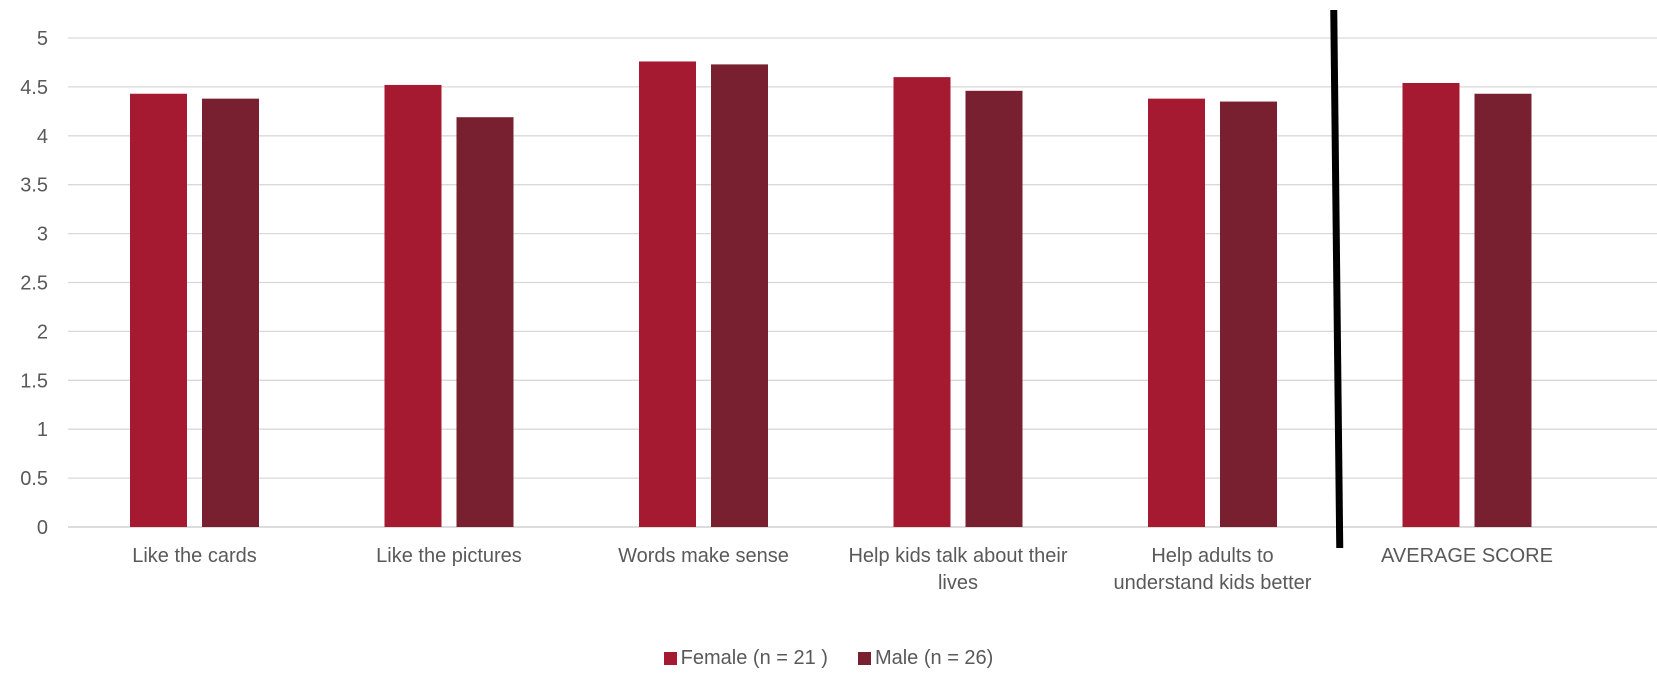  Describe the element at coordinates (703, 556) in the screenshot. I see `x-category-label: Words make sense` at that location.